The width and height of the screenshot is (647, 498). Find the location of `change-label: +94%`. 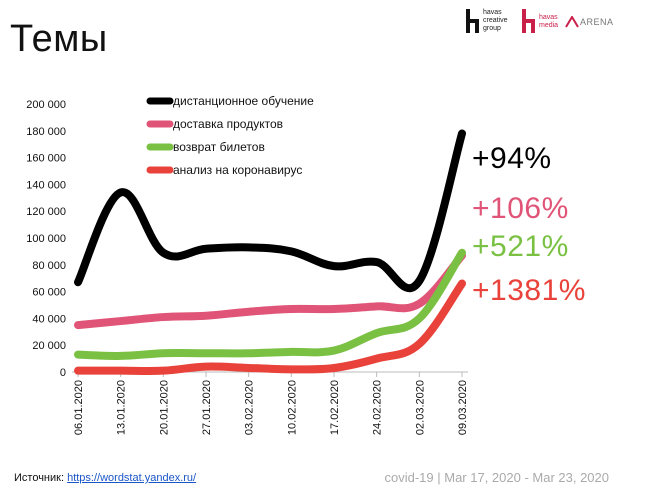

change-label: +94% is located at coordinates (512, 158).